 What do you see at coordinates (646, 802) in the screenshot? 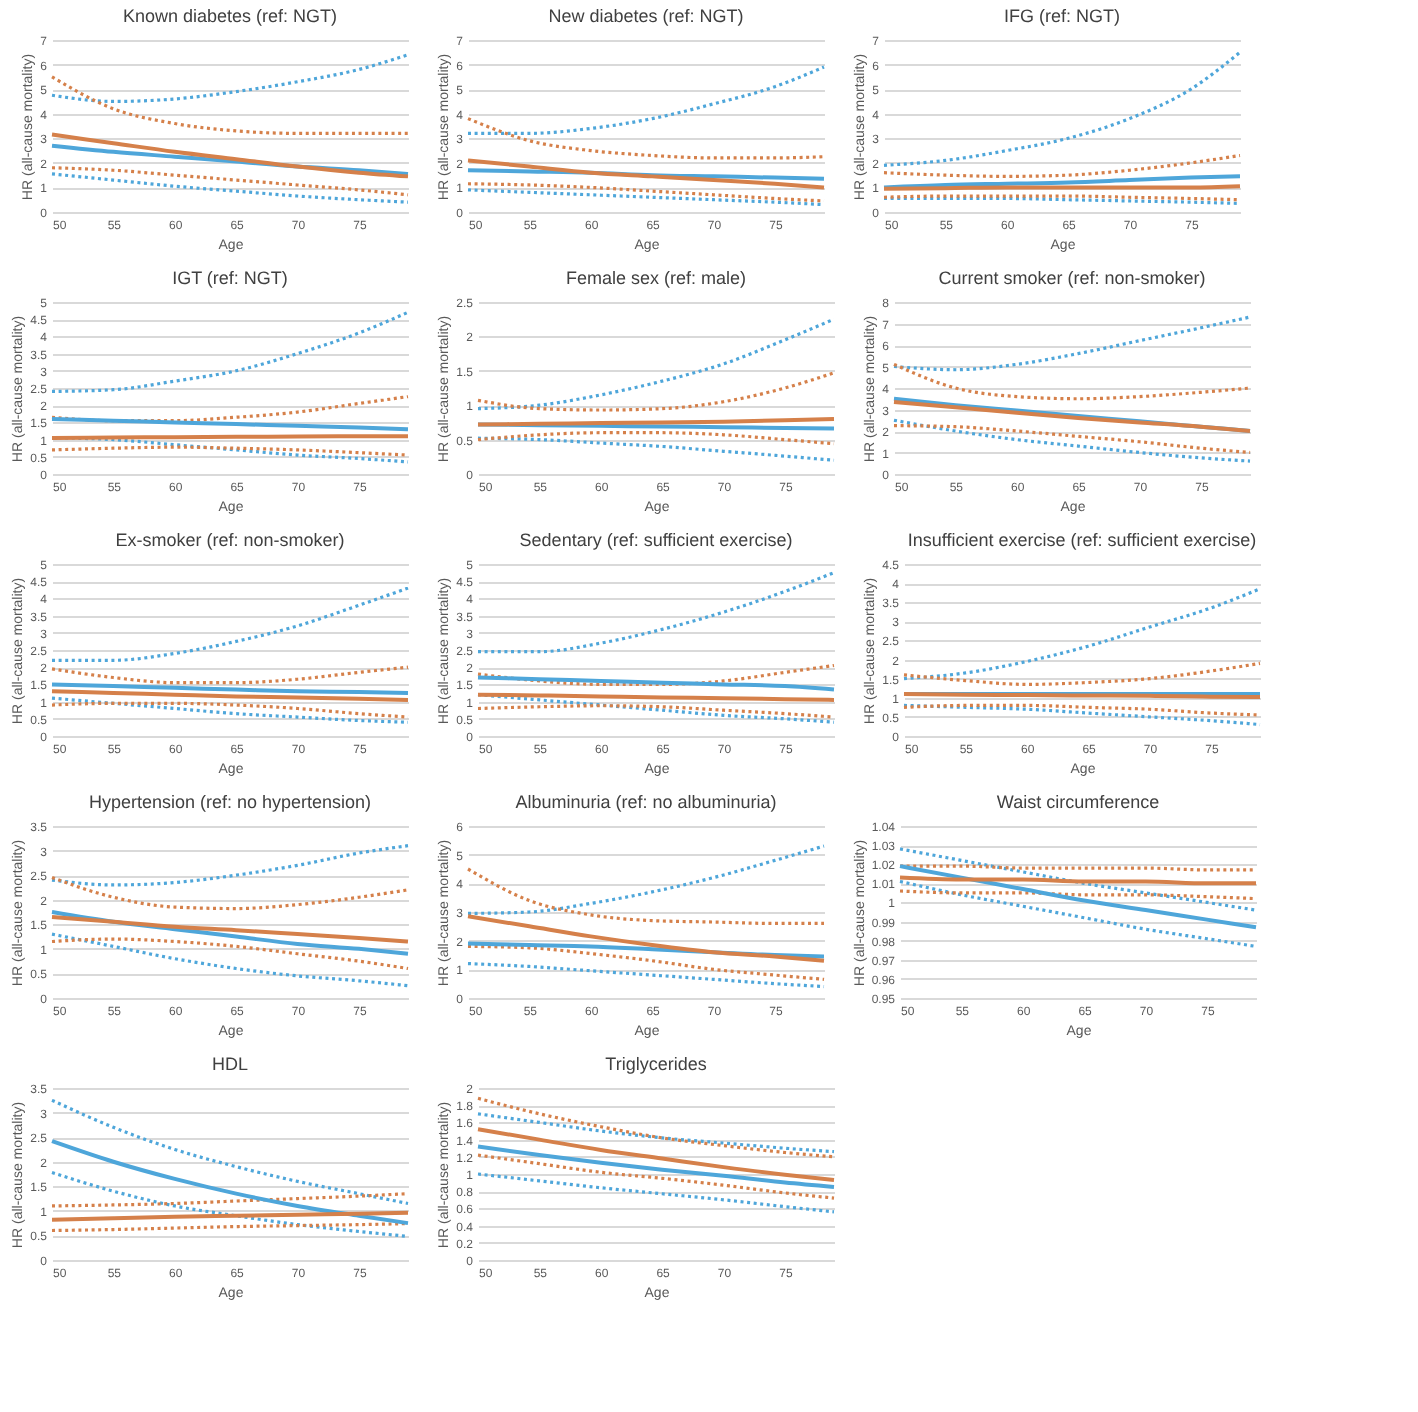
I see `chart-title: Albuminuria (ref: no albuminuria)` at bounding box center [646, 802].